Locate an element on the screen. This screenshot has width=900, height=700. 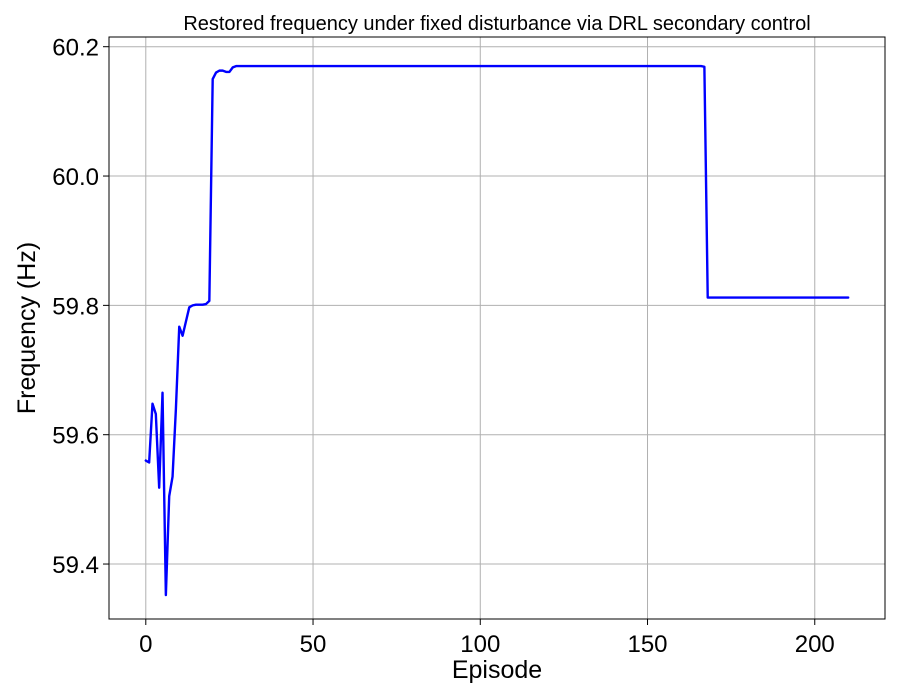
x-tick-label: 200 is located at coordinates (815, 644).